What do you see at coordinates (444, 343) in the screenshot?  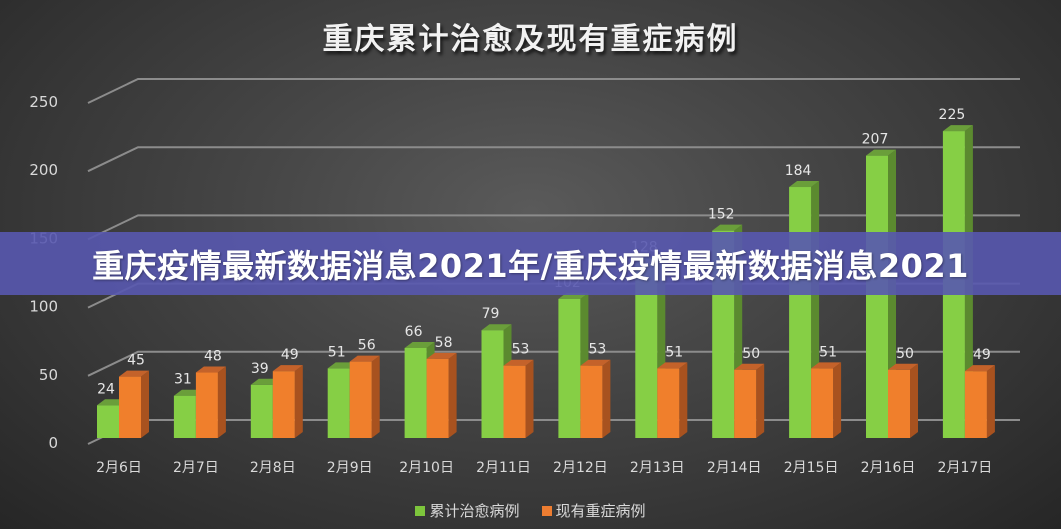 I see `data-label: 58` at bounding box center [444, 343].